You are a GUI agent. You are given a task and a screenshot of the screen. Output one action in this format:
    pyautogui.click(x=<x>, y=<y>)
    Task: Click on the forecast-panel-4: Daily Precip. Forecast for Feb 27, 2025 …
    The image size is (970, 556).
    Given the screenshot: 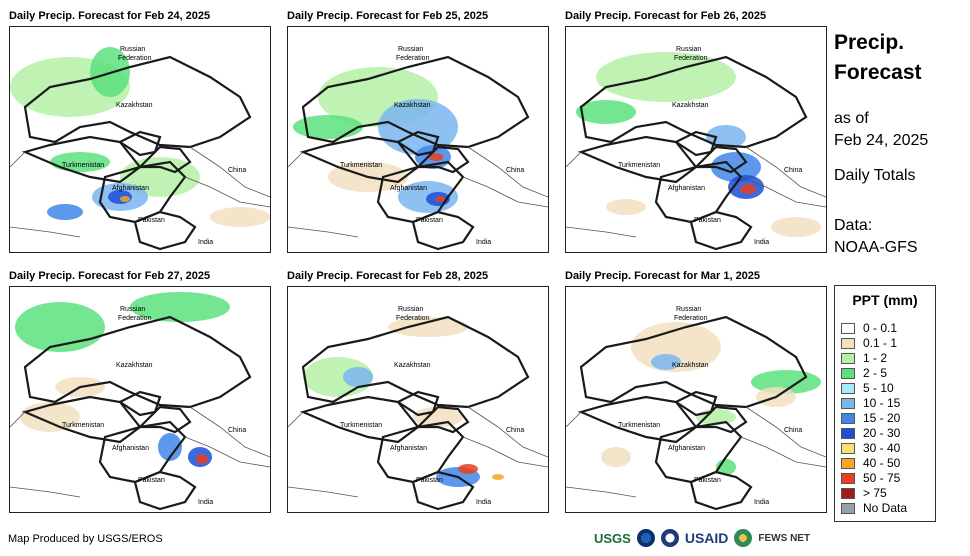 What is the action you would take?
    pyautogui.click(x=140, y=392)
    